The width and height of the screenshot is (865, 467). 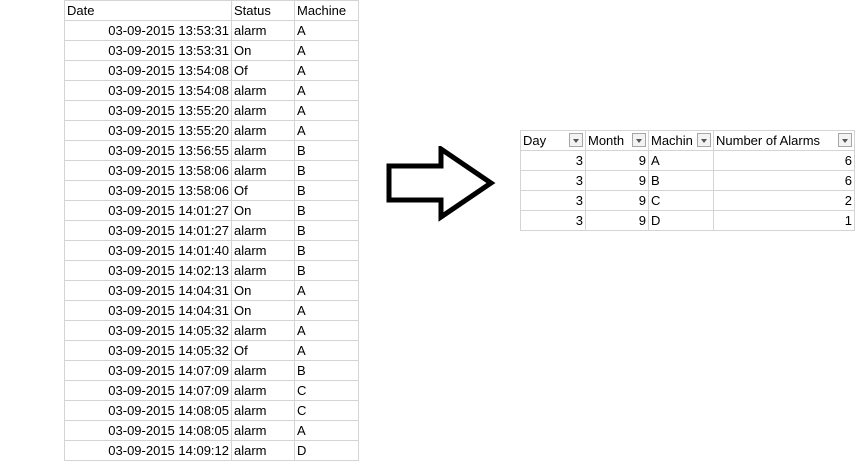 I want to click on column-header: Status, so click(x=263, y=10).